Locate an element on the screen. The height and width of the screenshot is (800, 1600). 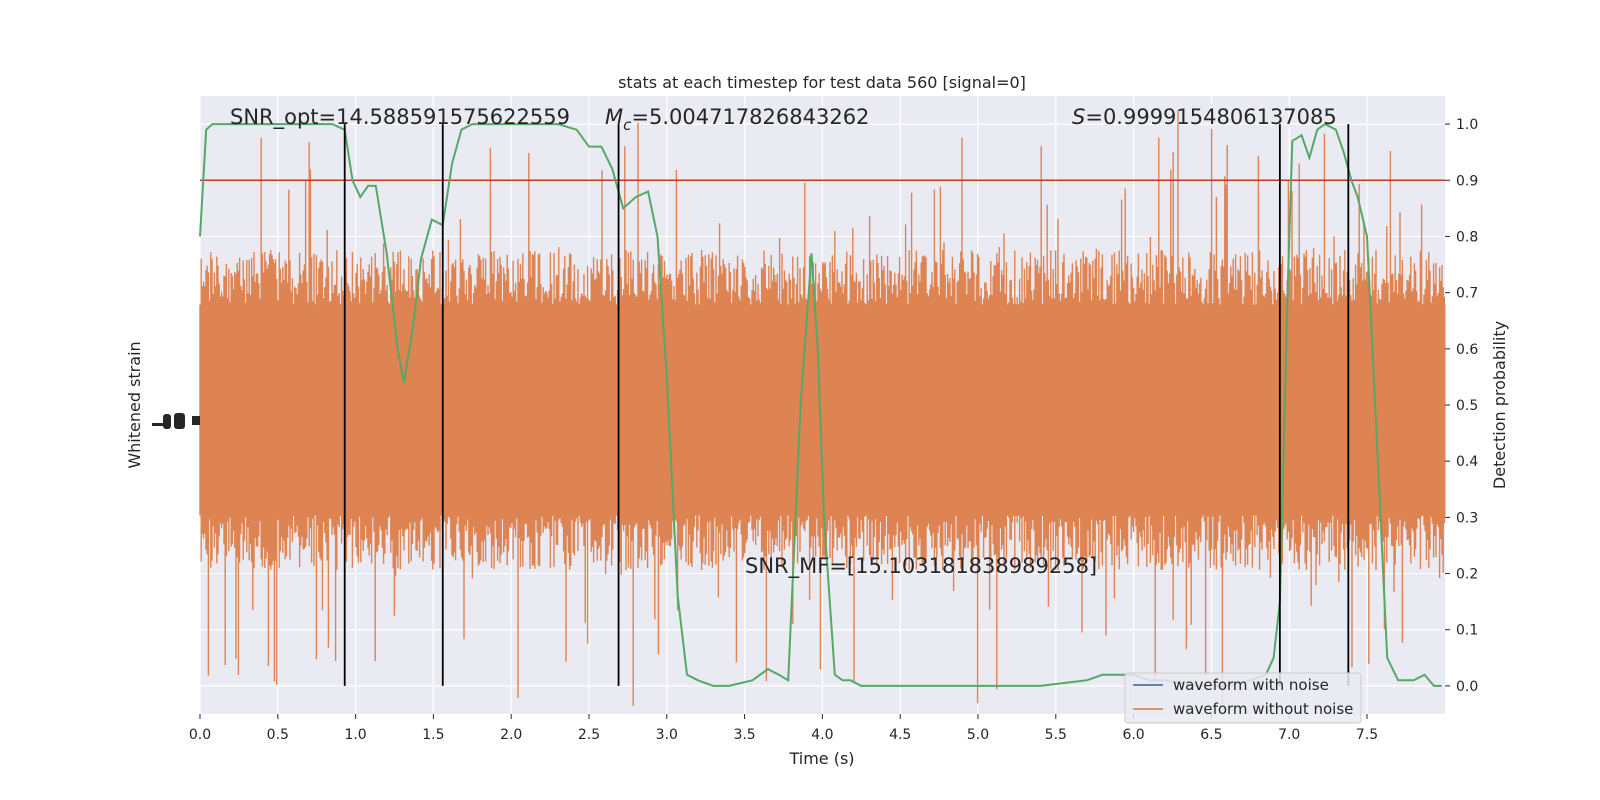
x-tick-label: 7.0 is located at coordinates (1289, 735).